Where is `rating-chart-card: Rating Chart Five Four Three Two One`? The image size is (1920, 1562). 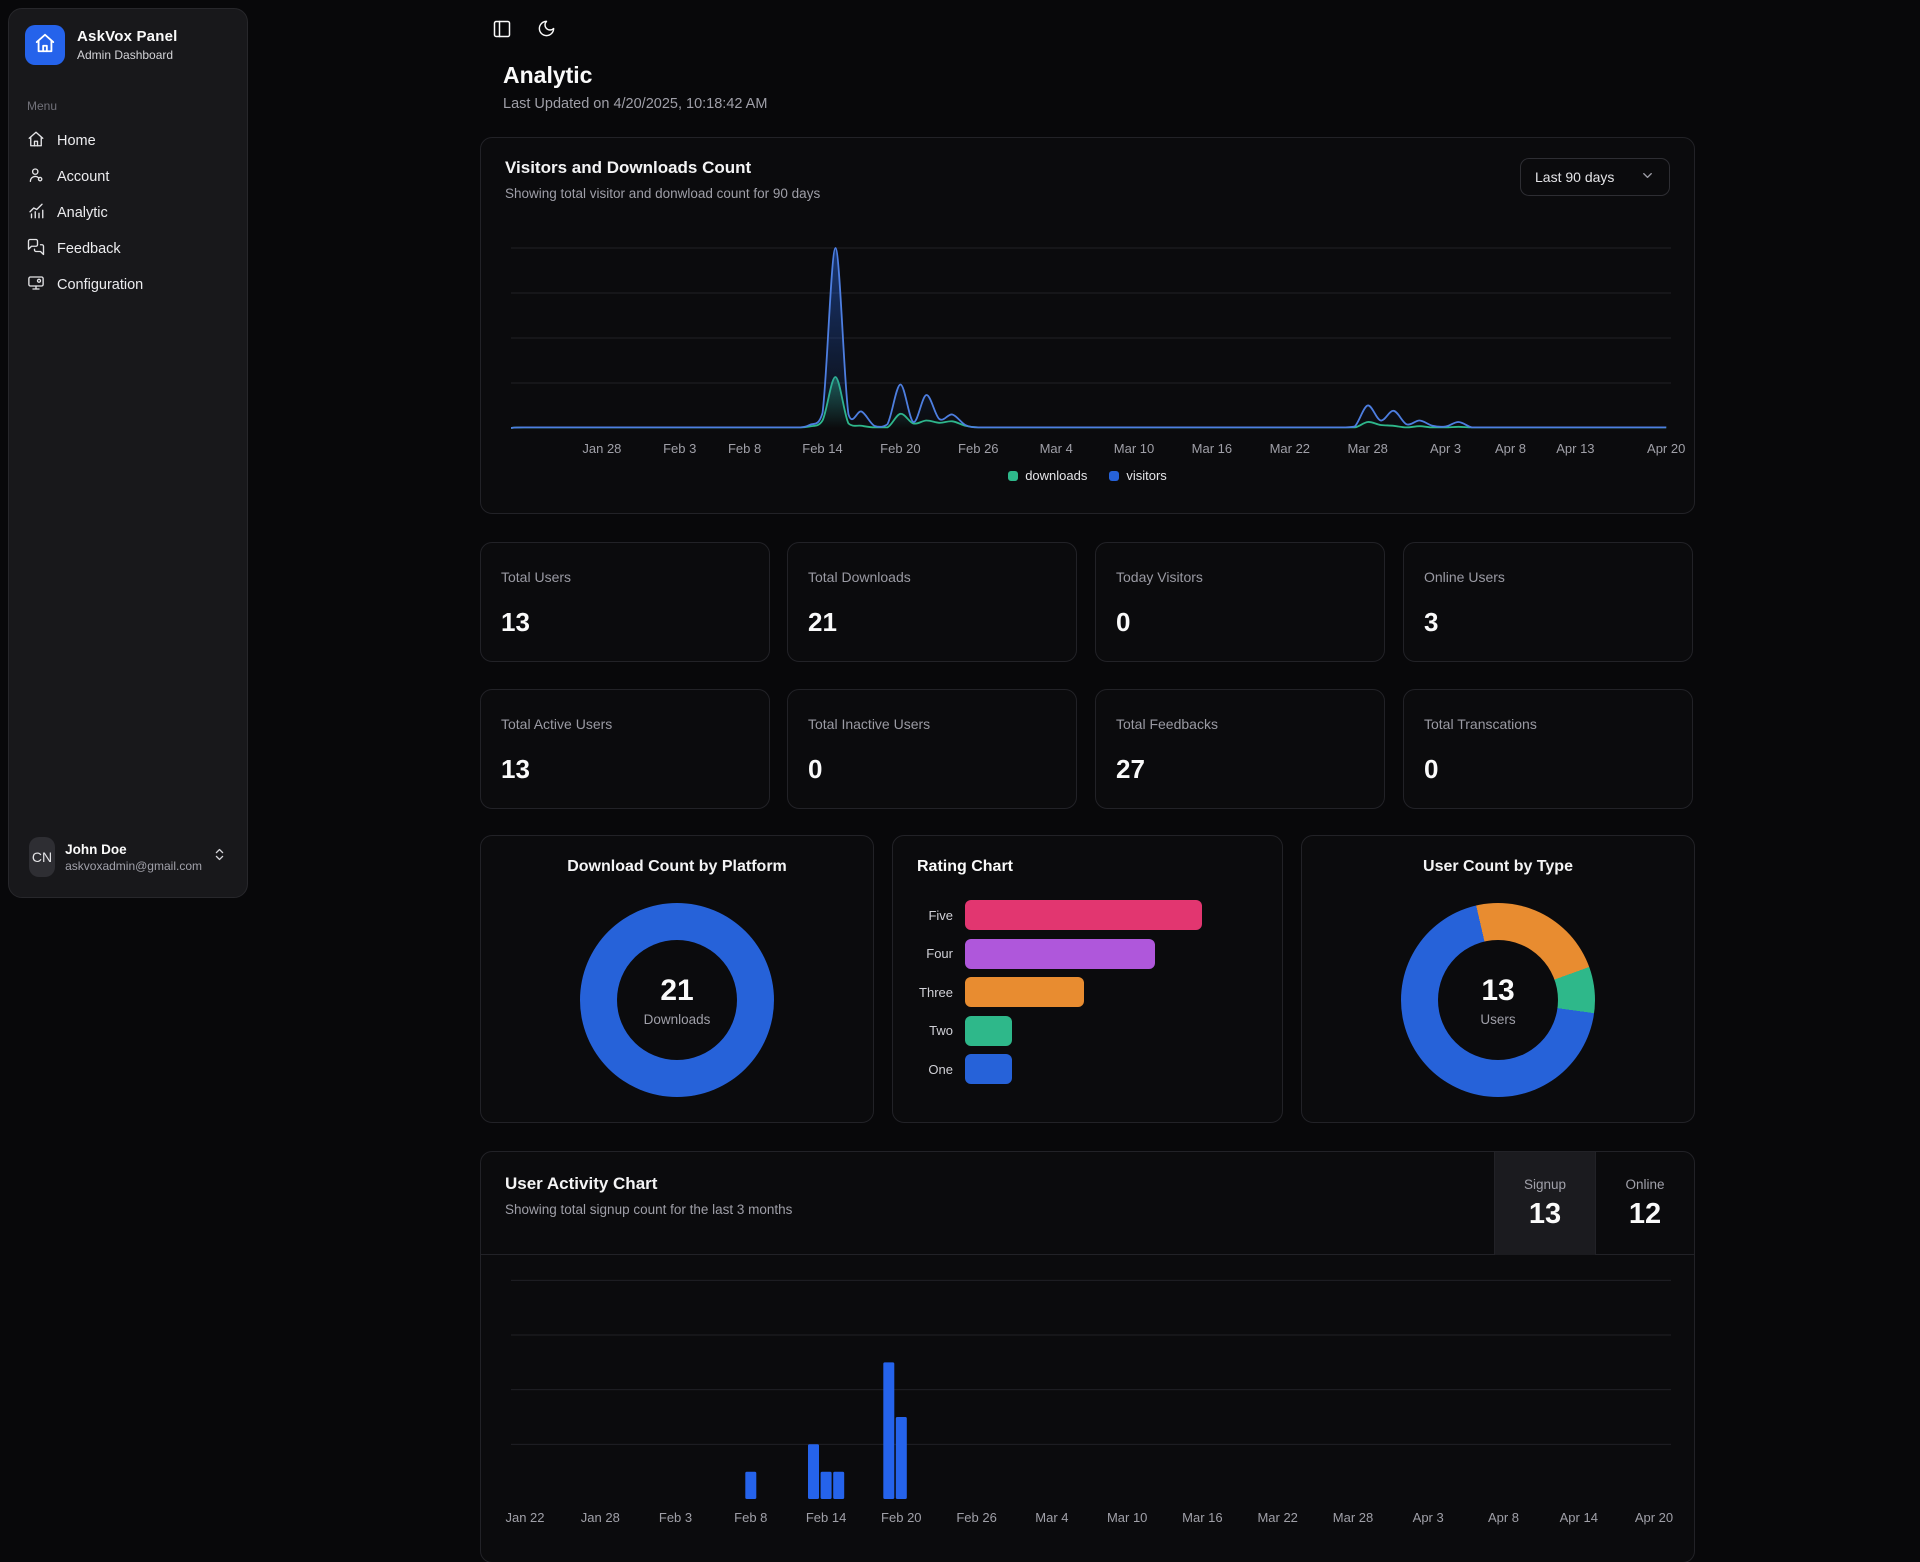 rating-chart-card: Rating Chart Five Four Three Two One is located at coordinates (1087, 979).